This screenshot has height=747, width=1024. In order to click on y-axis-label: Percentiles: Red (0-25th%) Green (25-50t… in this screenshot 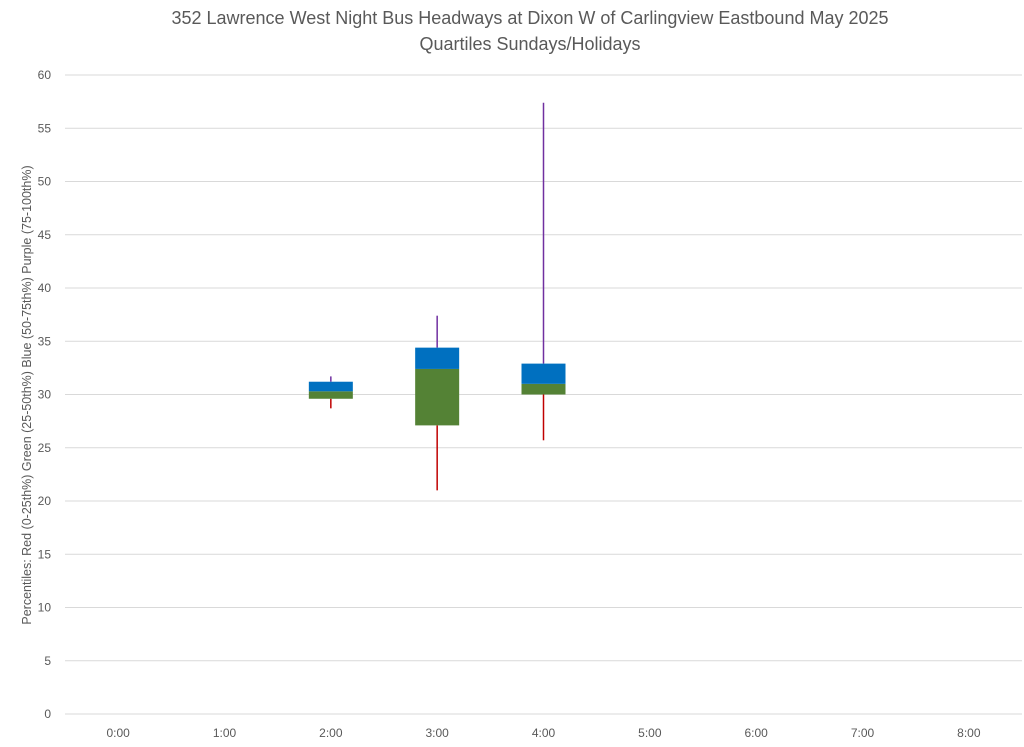, I will do `click(27, 394)`.